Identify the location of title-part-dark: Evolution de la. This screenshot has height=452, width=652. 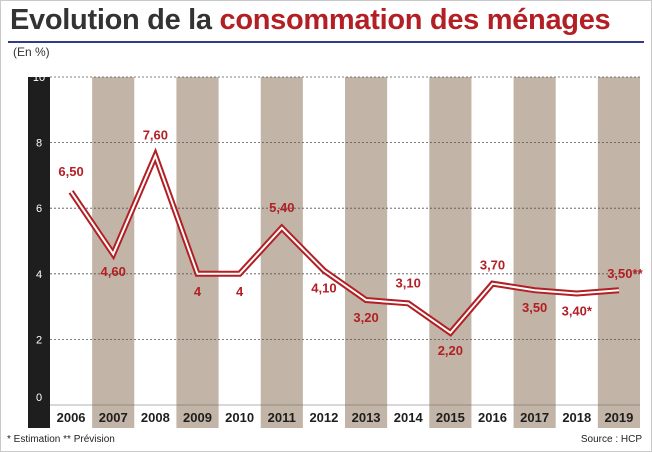
(111, 20).